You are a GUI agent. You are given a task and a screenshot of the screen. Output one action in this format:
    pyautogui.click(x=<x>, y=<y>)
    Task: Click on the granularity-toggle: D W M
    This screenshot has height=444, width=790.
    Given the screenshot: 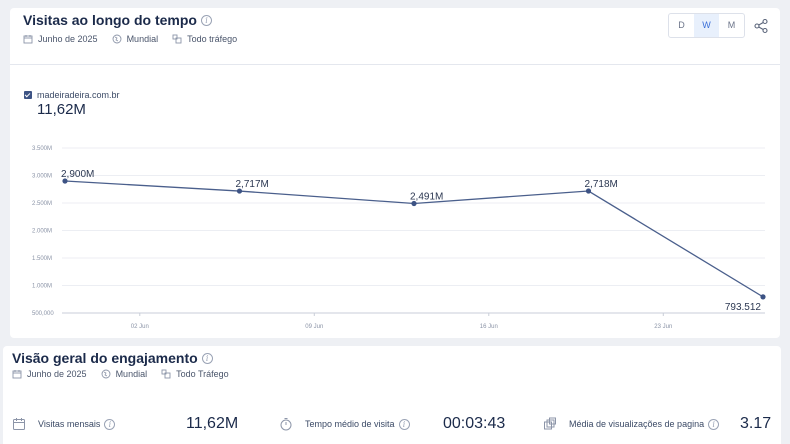 What is the action you would take?
    pyautogui.click(x=706, y=25)
    